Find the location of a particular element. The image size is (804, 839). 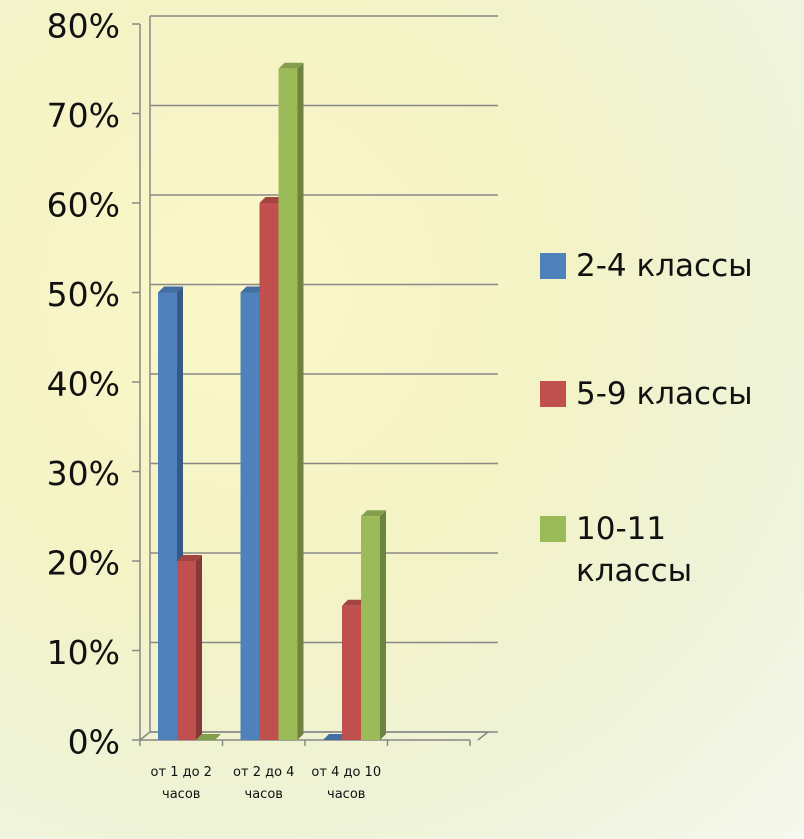

y-tick-label: 30% is located at coordinates (83, 473).